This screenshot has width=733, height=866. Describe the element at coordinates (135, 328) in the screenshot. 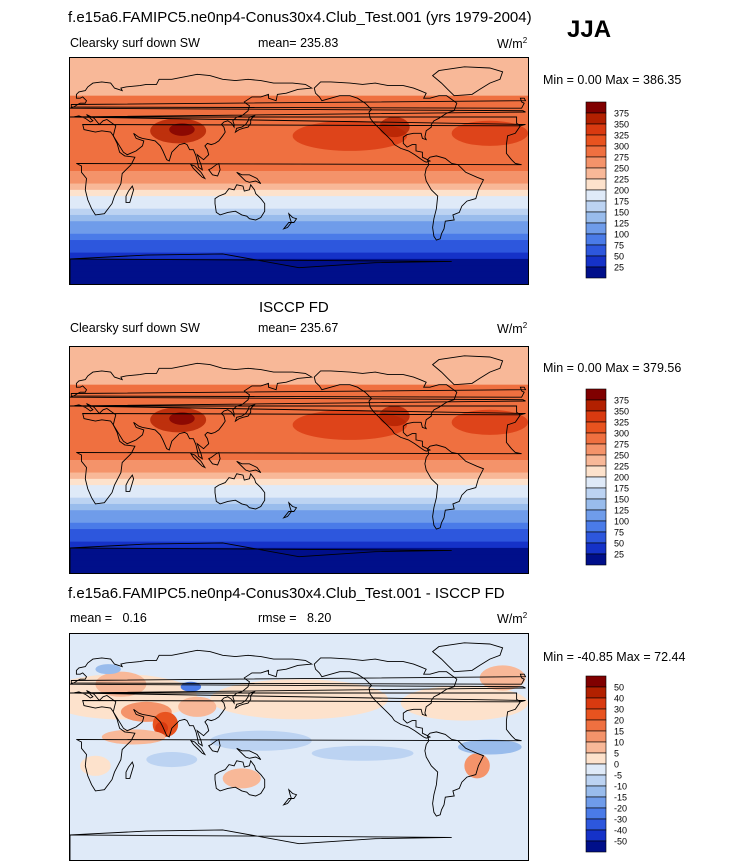

I see `panel2-variable: Clearsky surf down SW` at that location.